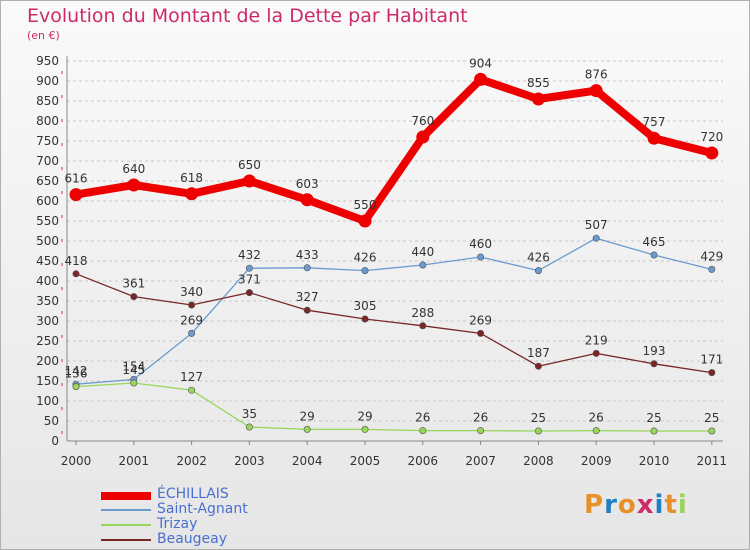 The height and width of the screenshot is (550, 750). I want to click on data-label: 327, so click(307, 297).